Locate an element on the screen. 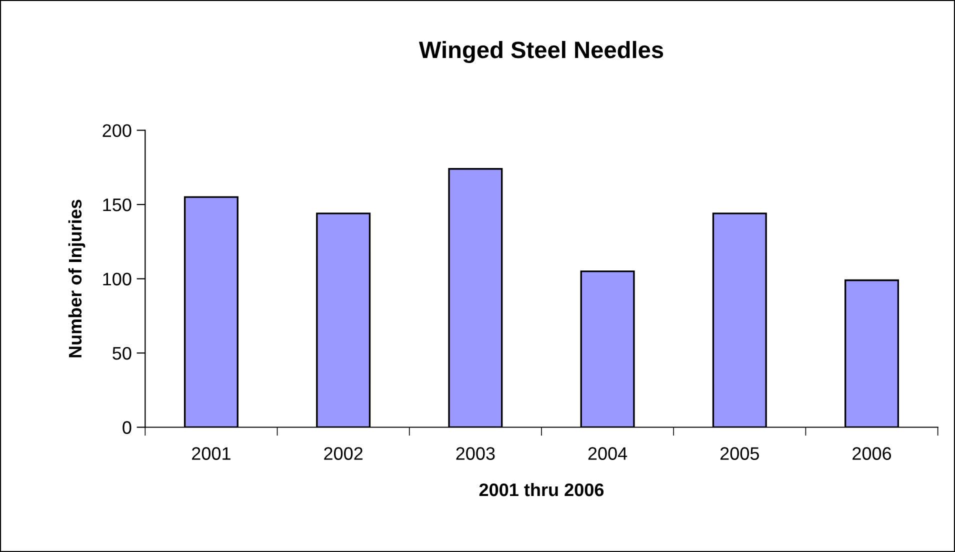 Image resolution: width=955 pixels, height=552 pixels. x-axis-title: 2001 thru 2006 is located at coordinates (541, 489).